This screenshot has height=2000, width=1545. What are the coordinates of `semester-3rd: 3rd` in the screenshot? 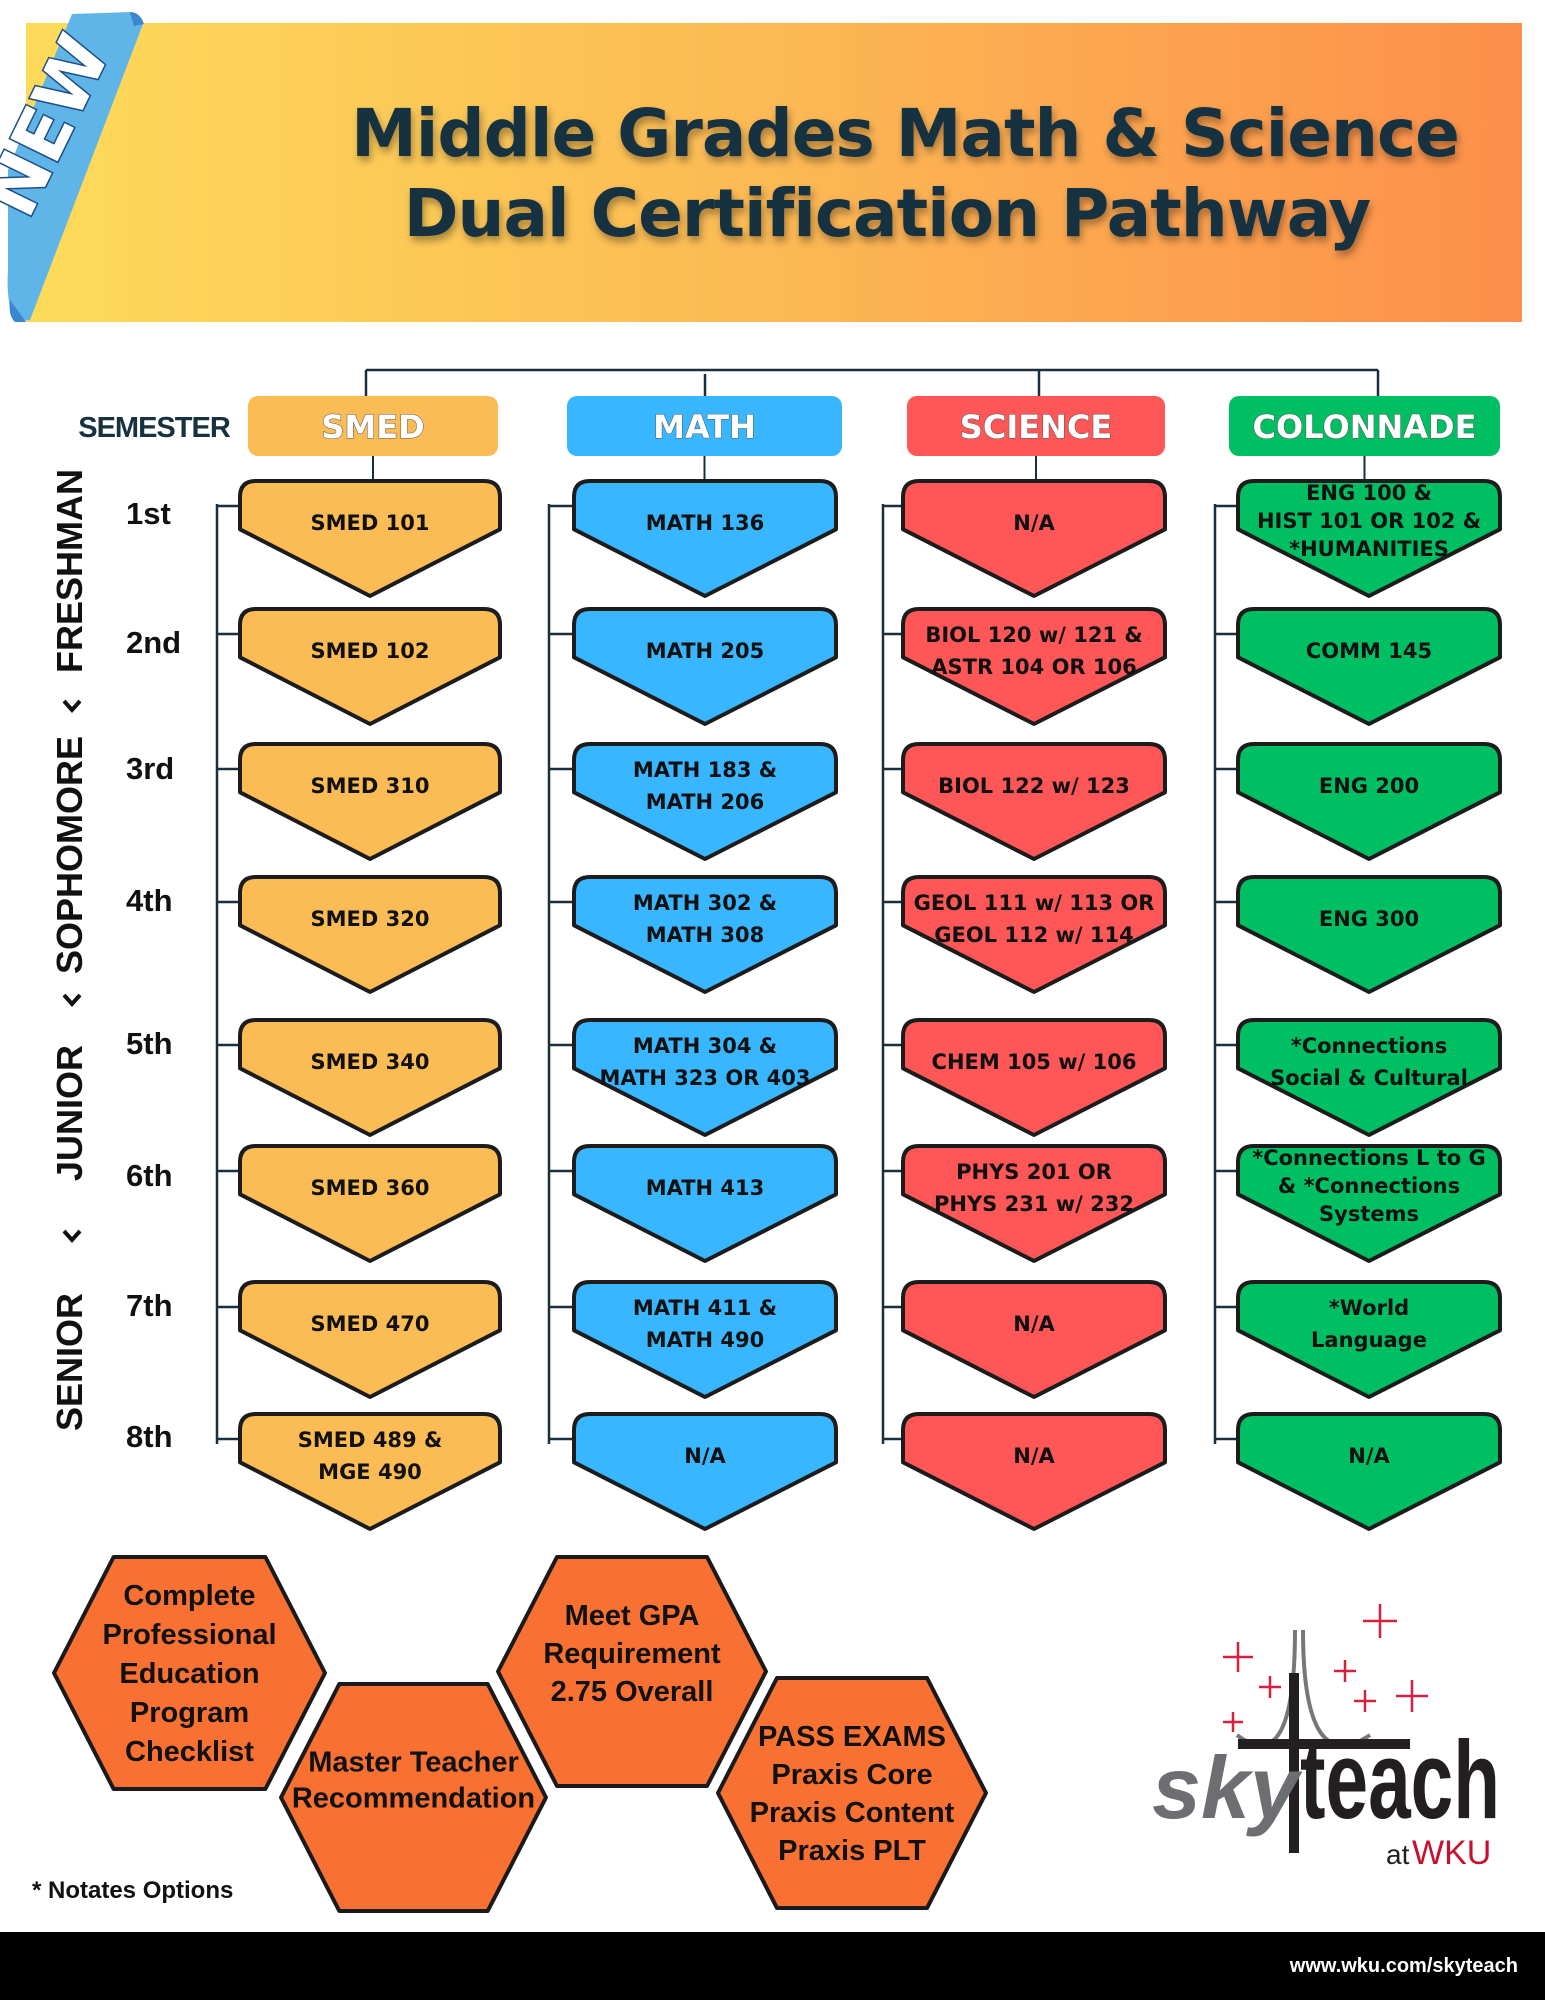 It's located at (150, 768).